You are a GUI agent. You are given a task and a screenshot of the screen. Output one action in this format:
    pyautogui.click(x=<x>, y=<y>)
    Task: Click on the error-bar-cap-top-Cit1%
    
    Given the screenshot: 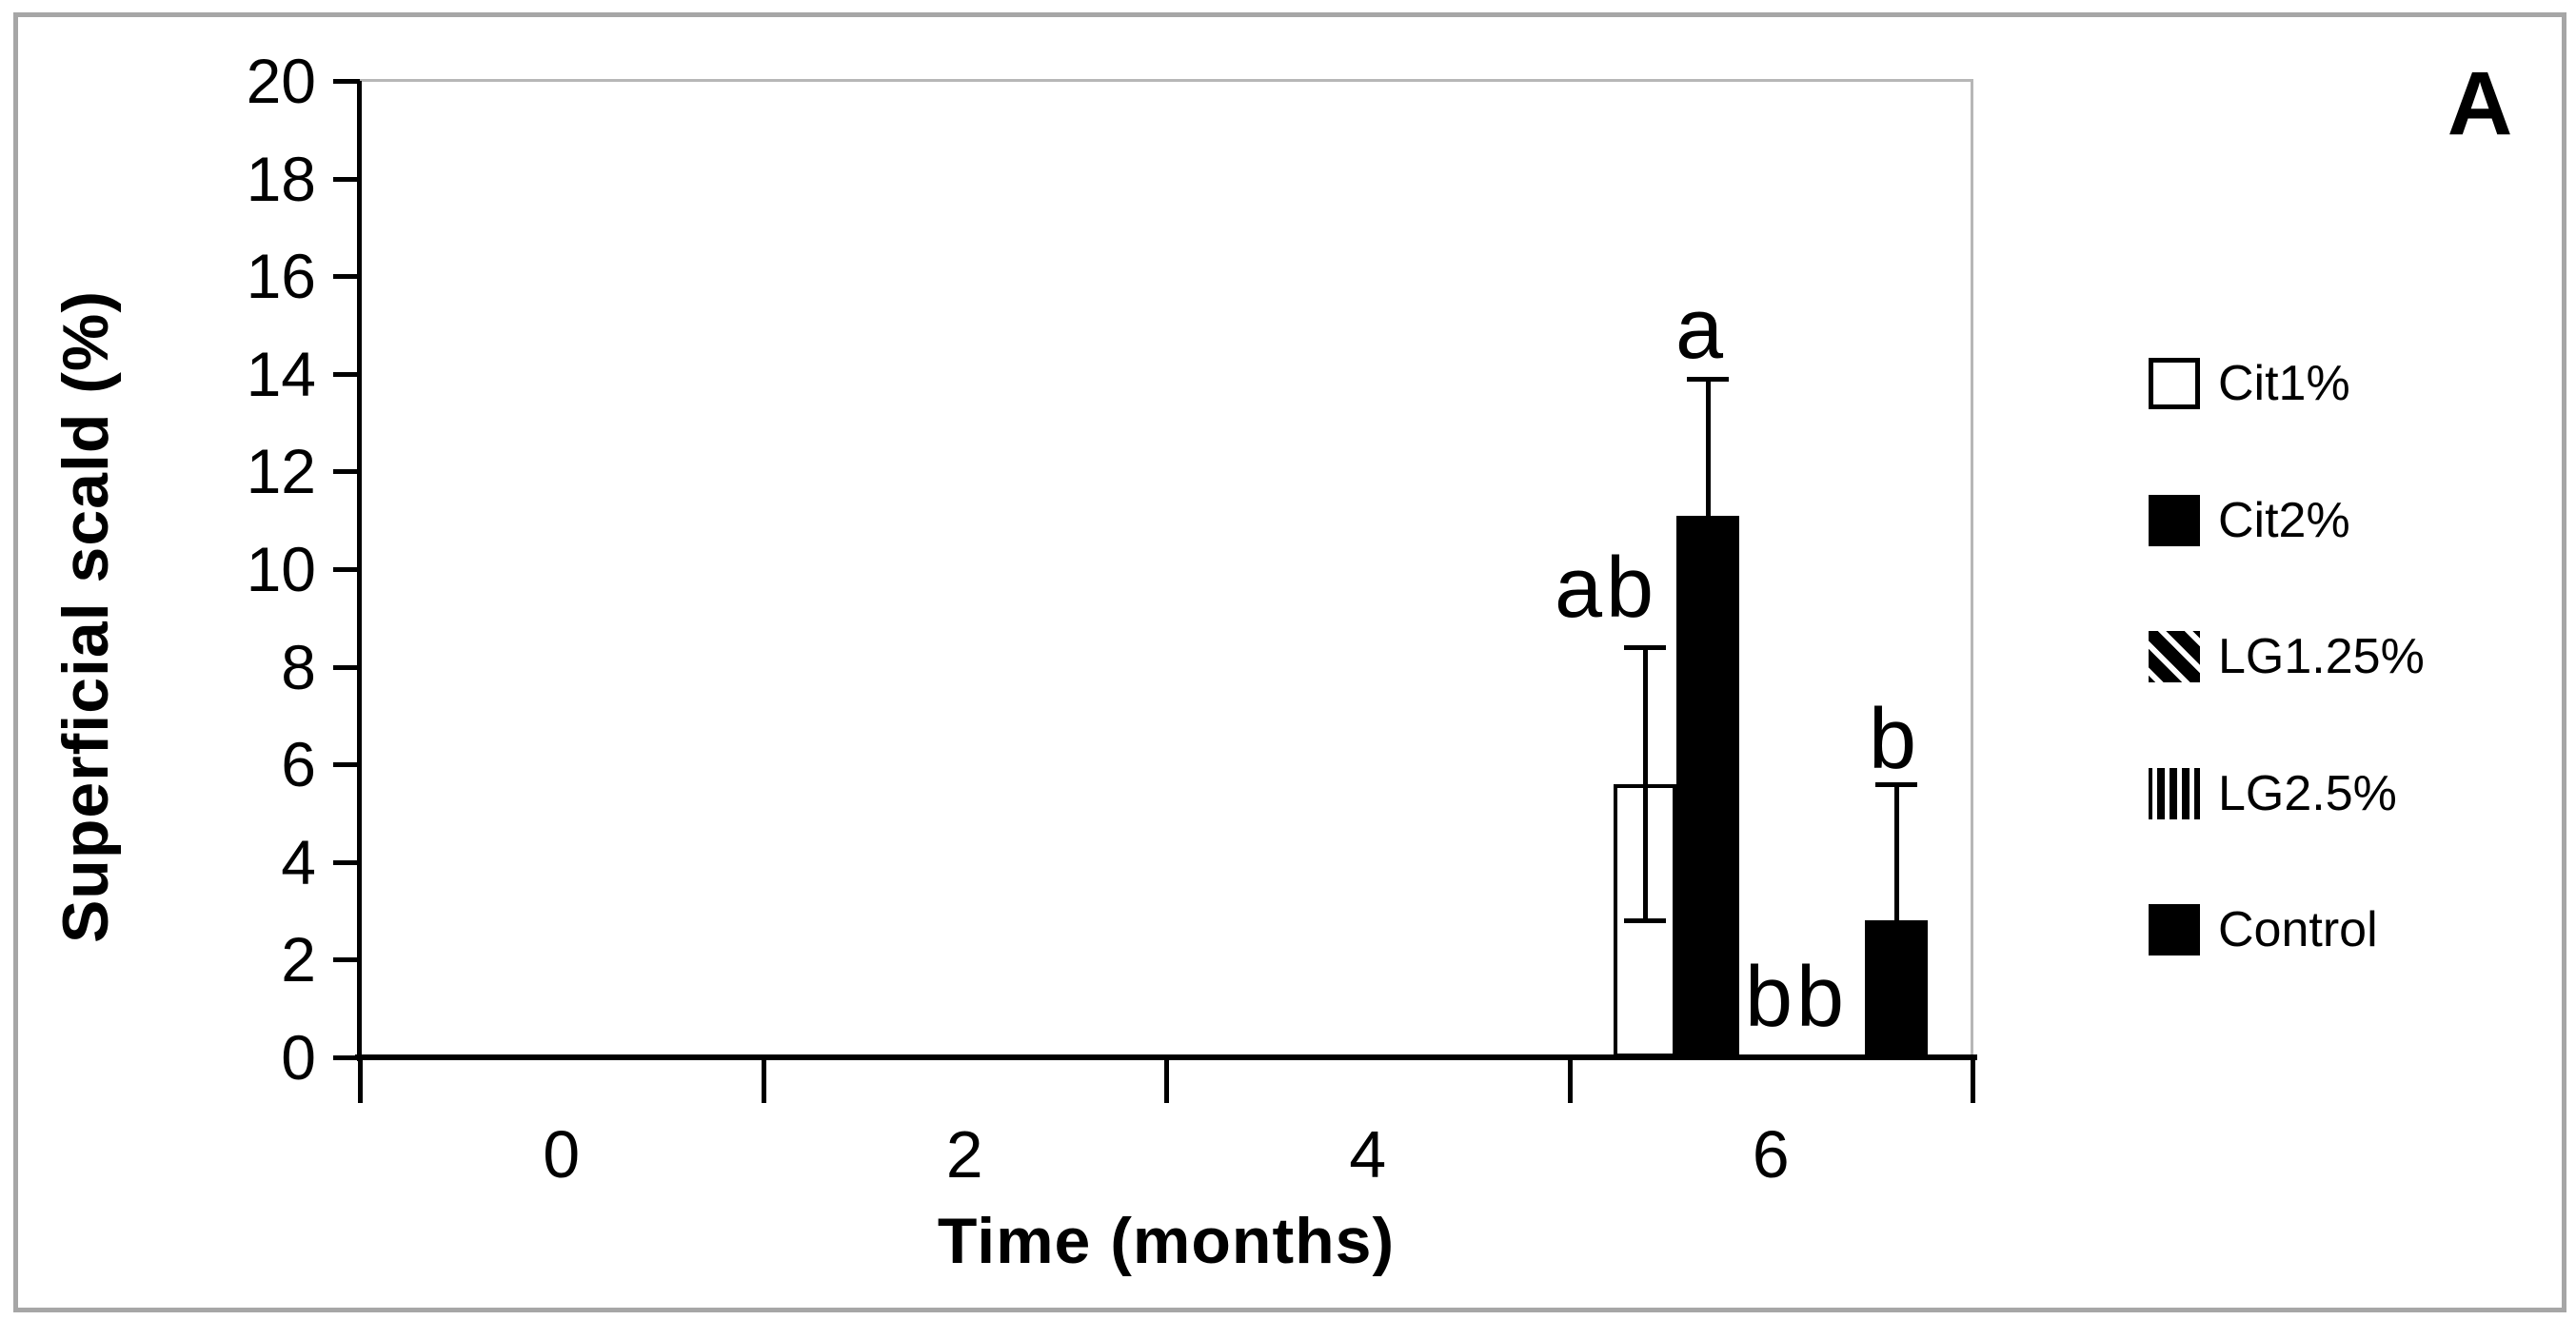 What is the action you would take?
    pyautogui.click(x=1645, y=648)
    